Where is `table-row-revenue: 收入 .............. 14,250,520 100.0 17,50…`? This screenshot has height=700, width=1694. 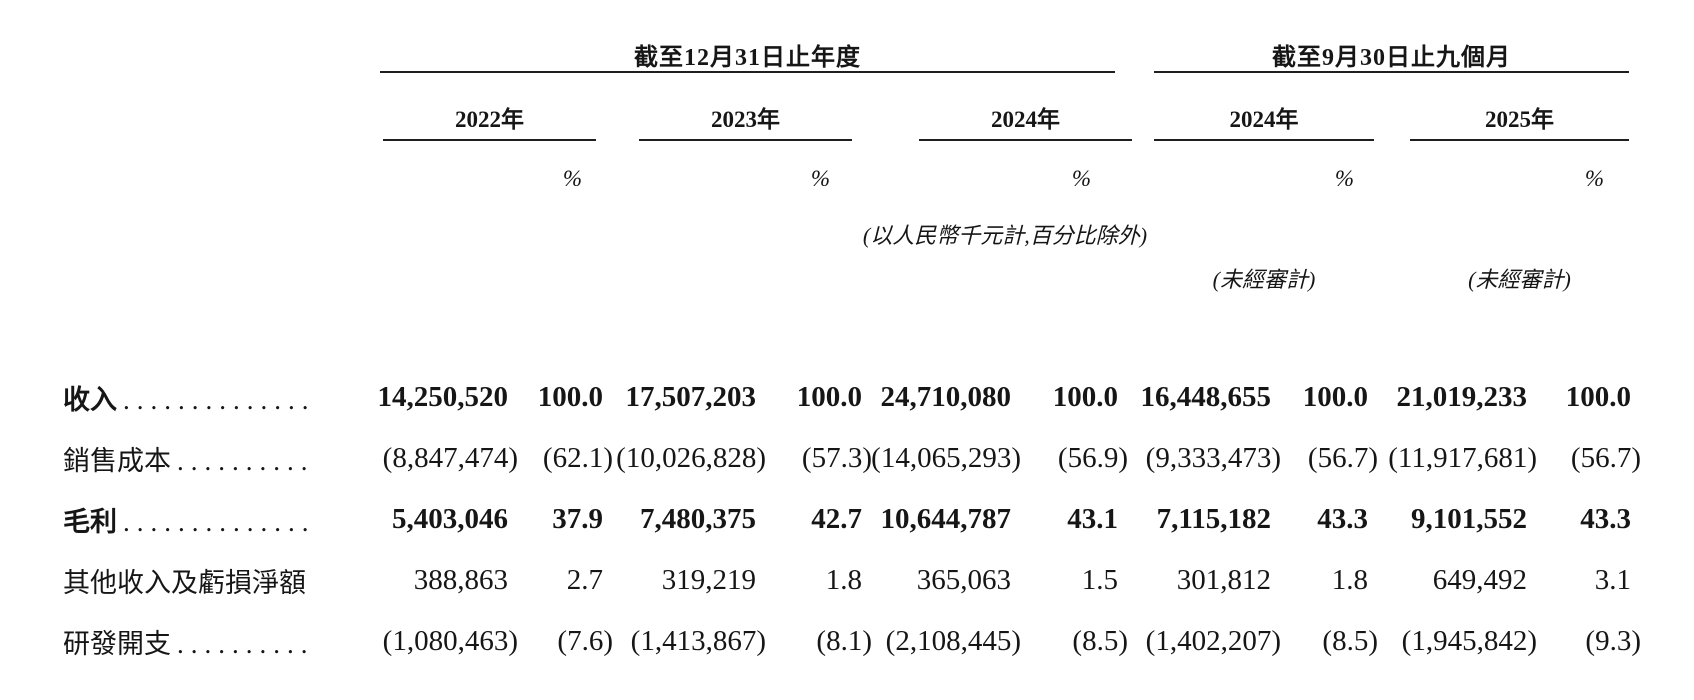 table-row-revenue: 收入 .............. 14,250,520 100.0 17,50… is located at coordinates (847, 397).